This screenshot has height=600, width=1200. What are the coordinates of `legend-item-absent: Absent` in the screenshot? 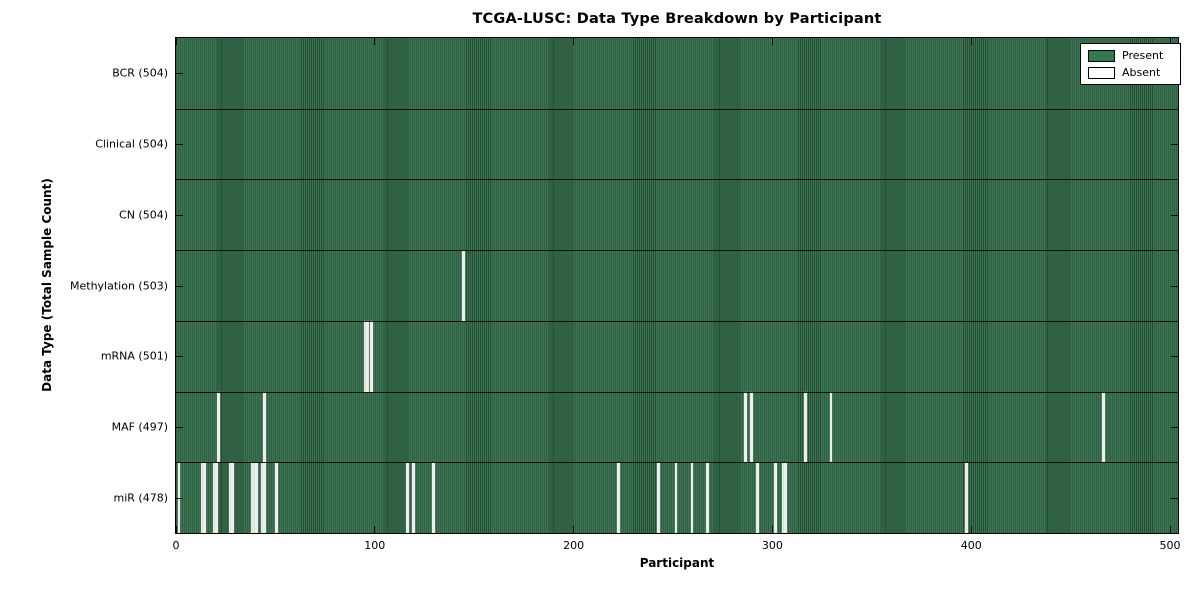 It's located at (1130, 72).